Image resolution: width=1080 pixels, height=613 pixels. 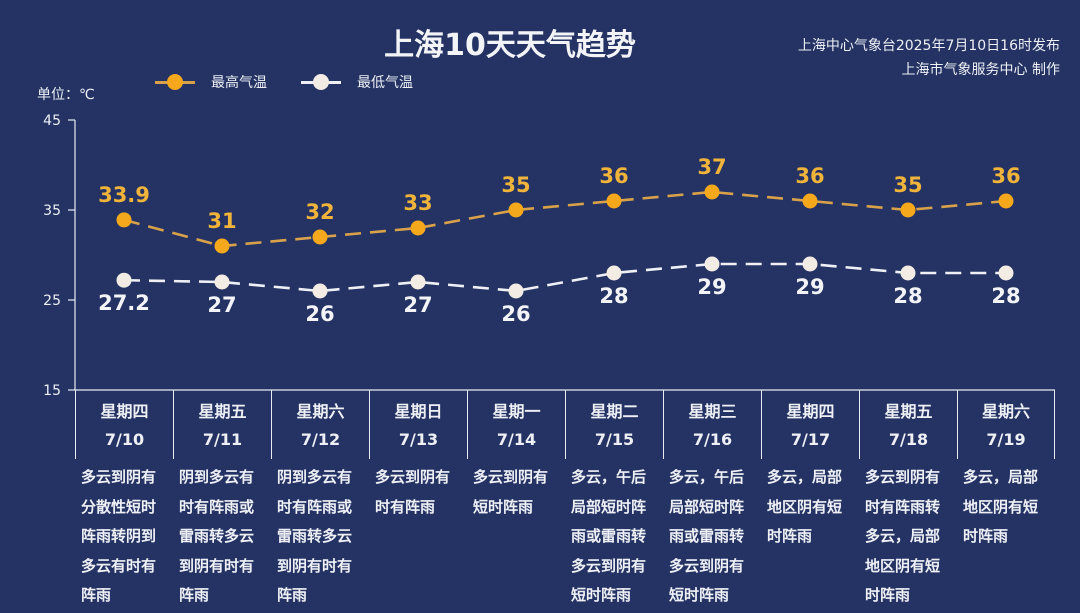 What do you see at coordinates (418, 411) in the screenshot?
I see `weekday-label: 星期日` at bounding box center [418, 411].